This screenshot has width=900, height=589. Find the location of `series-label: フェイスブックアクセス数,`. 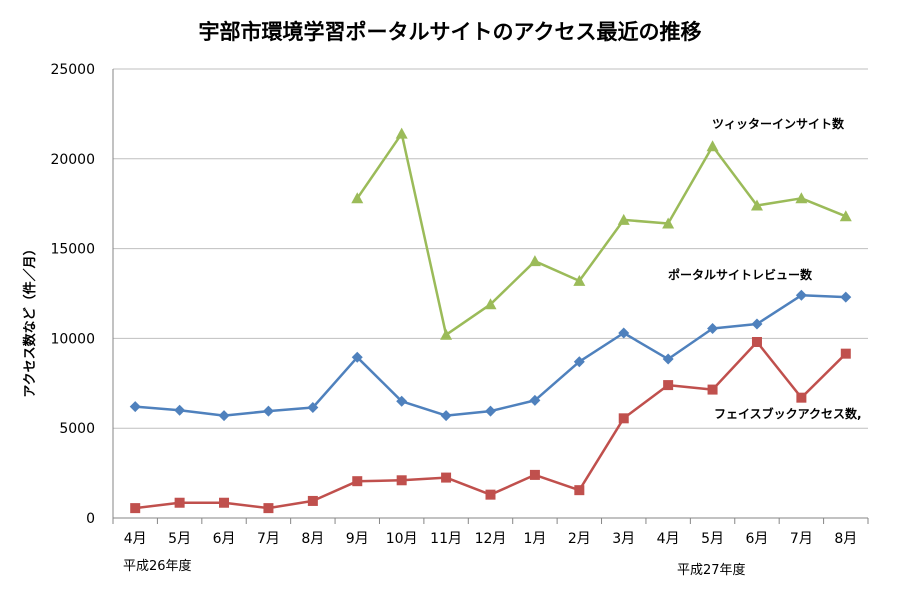

series-label: フェイスブックアクセス数, is located at coordinates (788, 413).